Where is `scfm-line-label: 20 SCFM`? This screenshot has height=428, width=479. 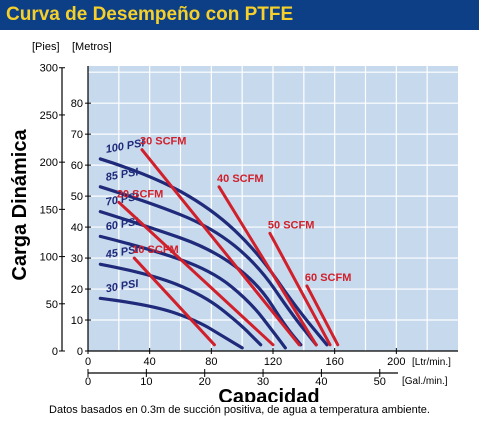 scfm-line-label: 20 SCFM is located at coordinates (140, 194).